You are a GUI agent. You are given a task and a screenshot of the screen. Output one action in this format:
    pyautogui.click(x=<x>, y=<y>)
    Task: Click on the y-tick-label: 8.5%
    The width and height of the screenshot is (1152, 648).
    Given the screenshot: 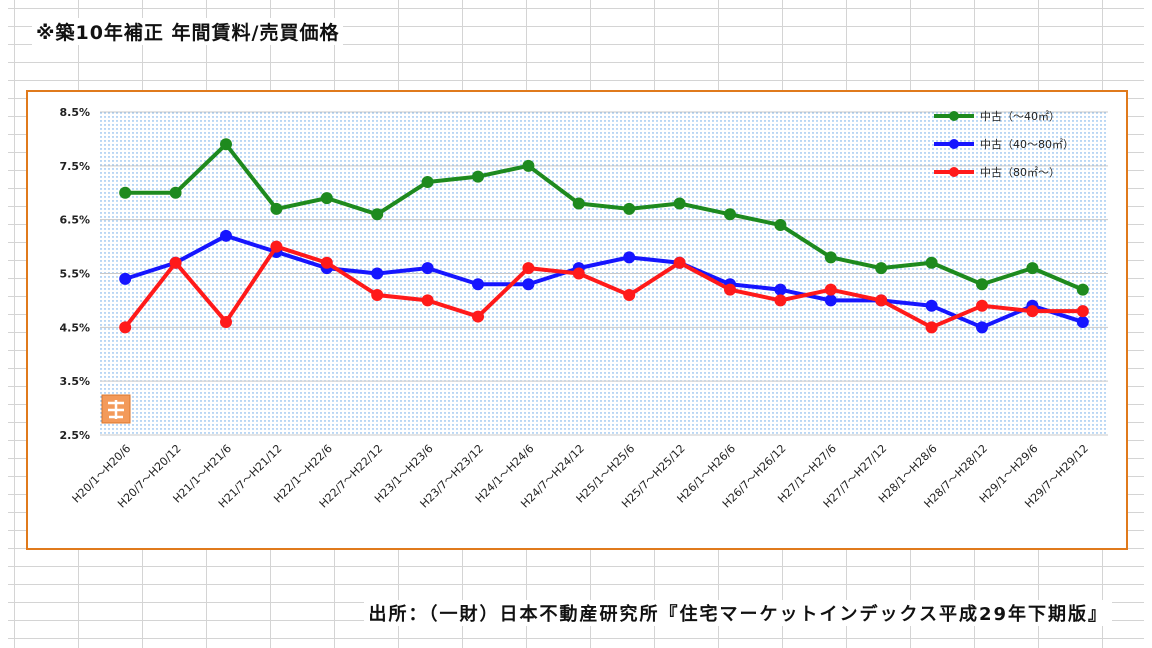 What is the action you would take?
    pyautogui.click(x=74, y=112)
    